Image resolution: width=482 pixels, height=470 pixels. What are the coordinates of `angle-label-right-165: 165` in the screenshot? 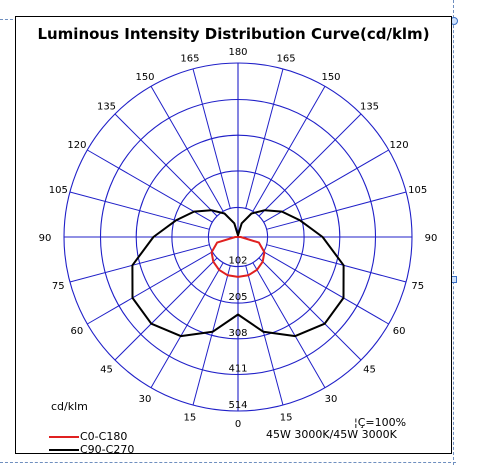 It's located at (286, 58).